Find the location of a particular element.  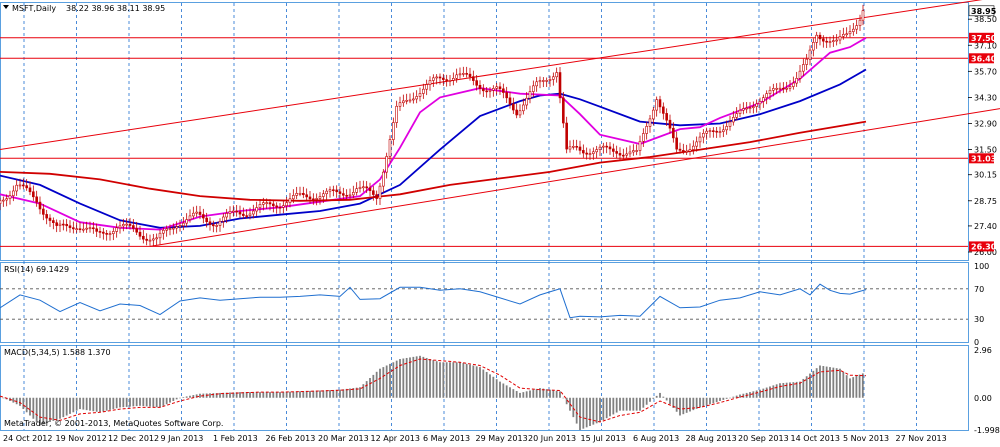

level-price-label: 31.03 is located at coordinates (983, 158).